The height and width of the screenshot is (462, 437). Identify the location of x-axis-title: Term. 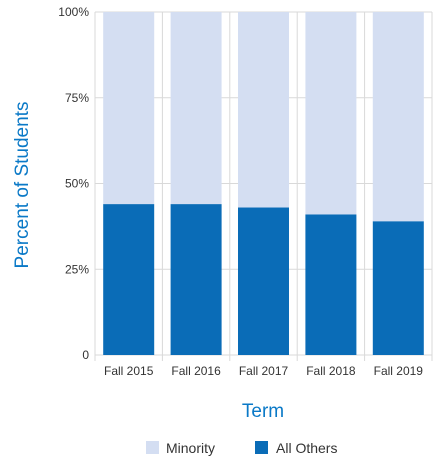
(263, 411).